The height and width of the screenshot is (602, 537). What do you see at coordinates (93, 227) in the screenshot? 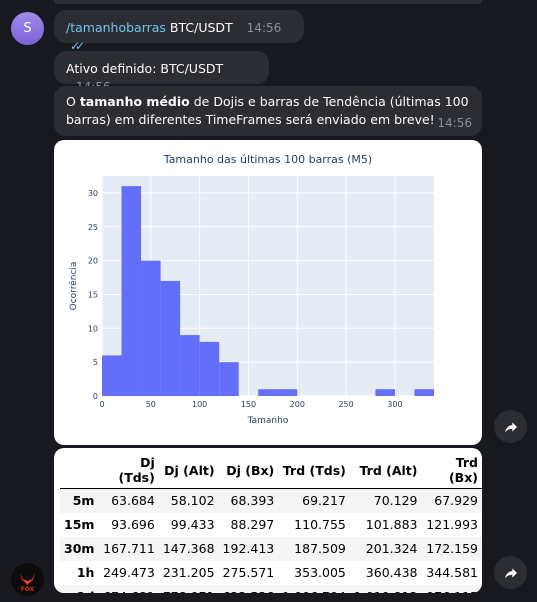
I see `y-tick-label: 25` at bounding box center [93, 227].